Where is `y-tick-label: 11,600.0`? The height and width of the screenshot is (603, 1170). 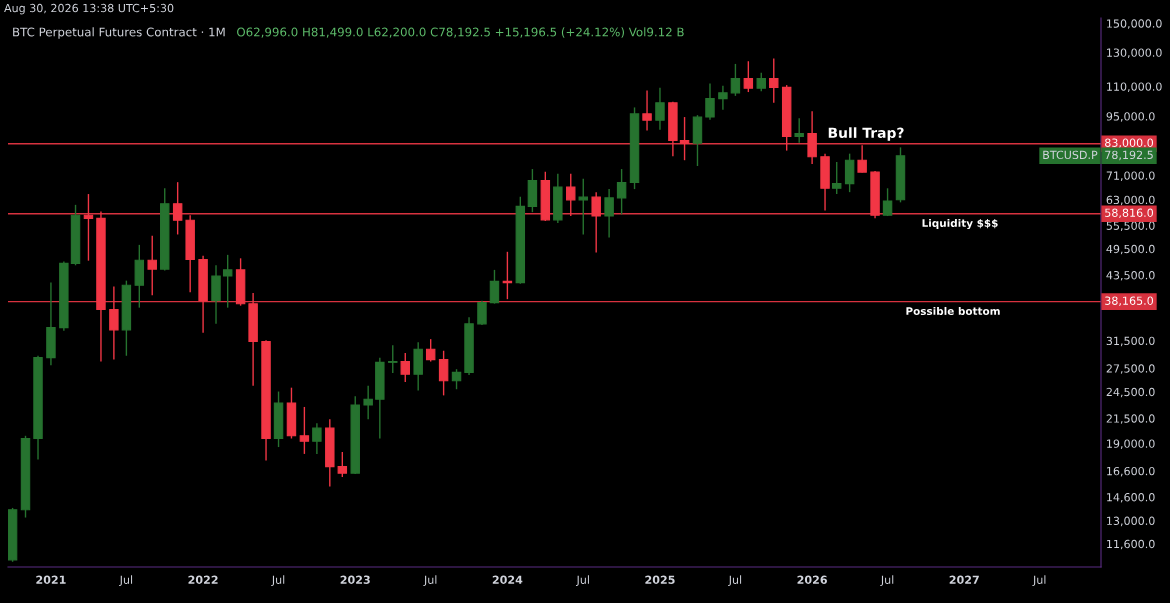 y-tick-label: 11,600.0 is located at coordinates (1131, 544).